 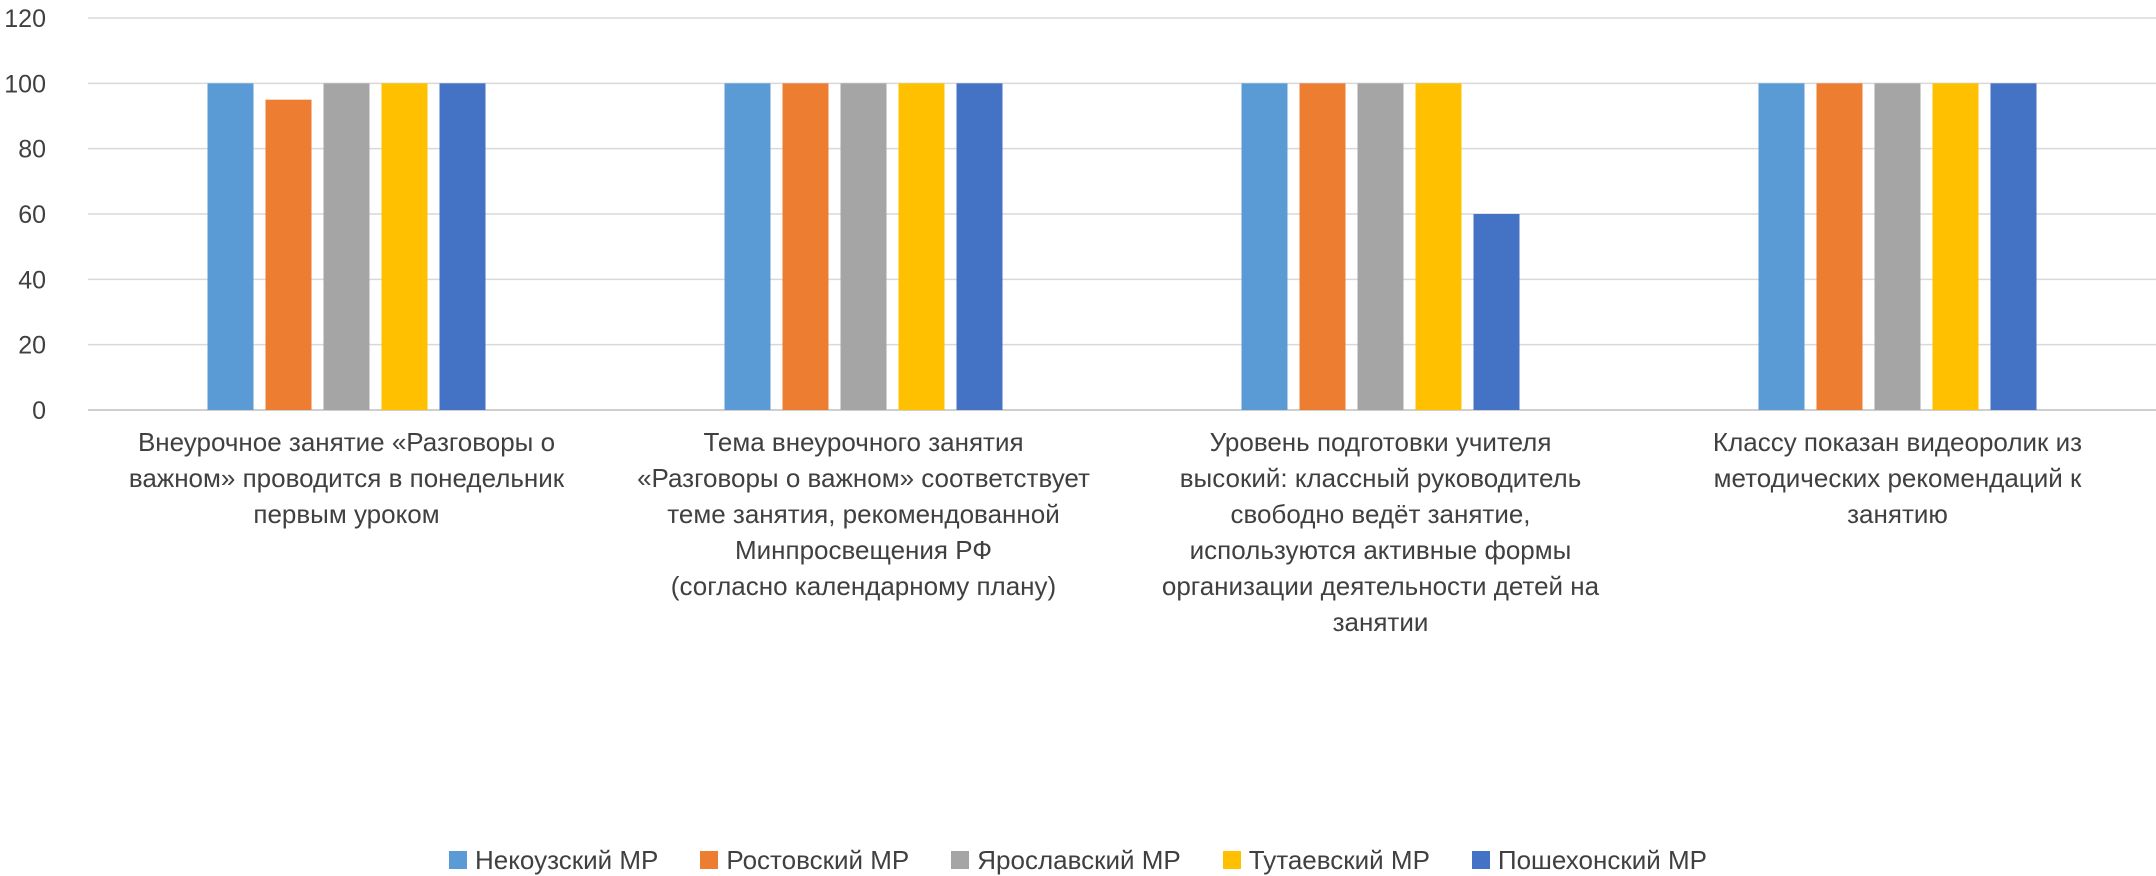 I want to click on legend-item: Тутаевский МР, so click(x=1326, y=860).